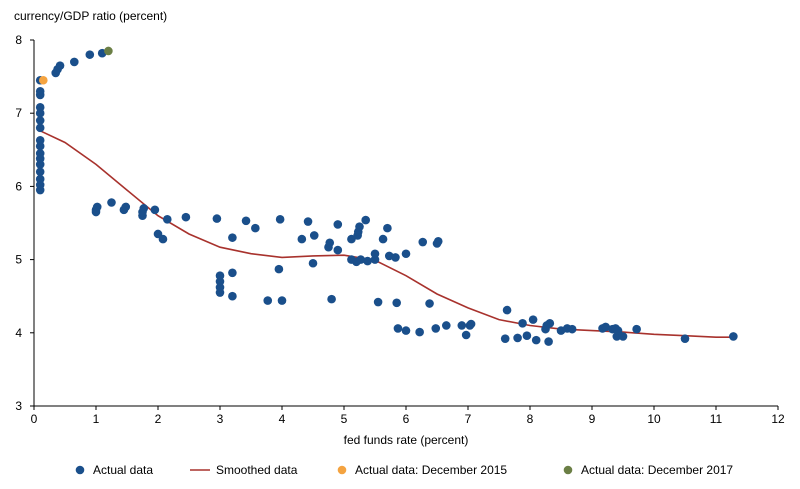 Image resolution: width=800 pixels, height=489 pixels. What do you see at coordinates (18, 40) in the screenshot?
I see `y-tick-label: 8` at bounding box center [18, 40].